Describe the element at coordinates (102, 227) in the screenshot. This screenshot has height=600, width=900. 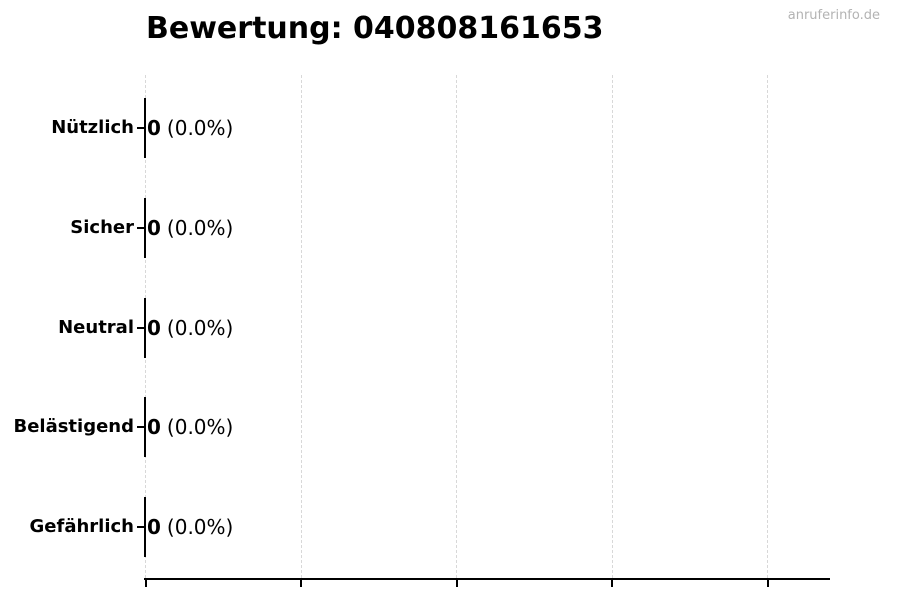
I see `category-label: Sicher` at that location.